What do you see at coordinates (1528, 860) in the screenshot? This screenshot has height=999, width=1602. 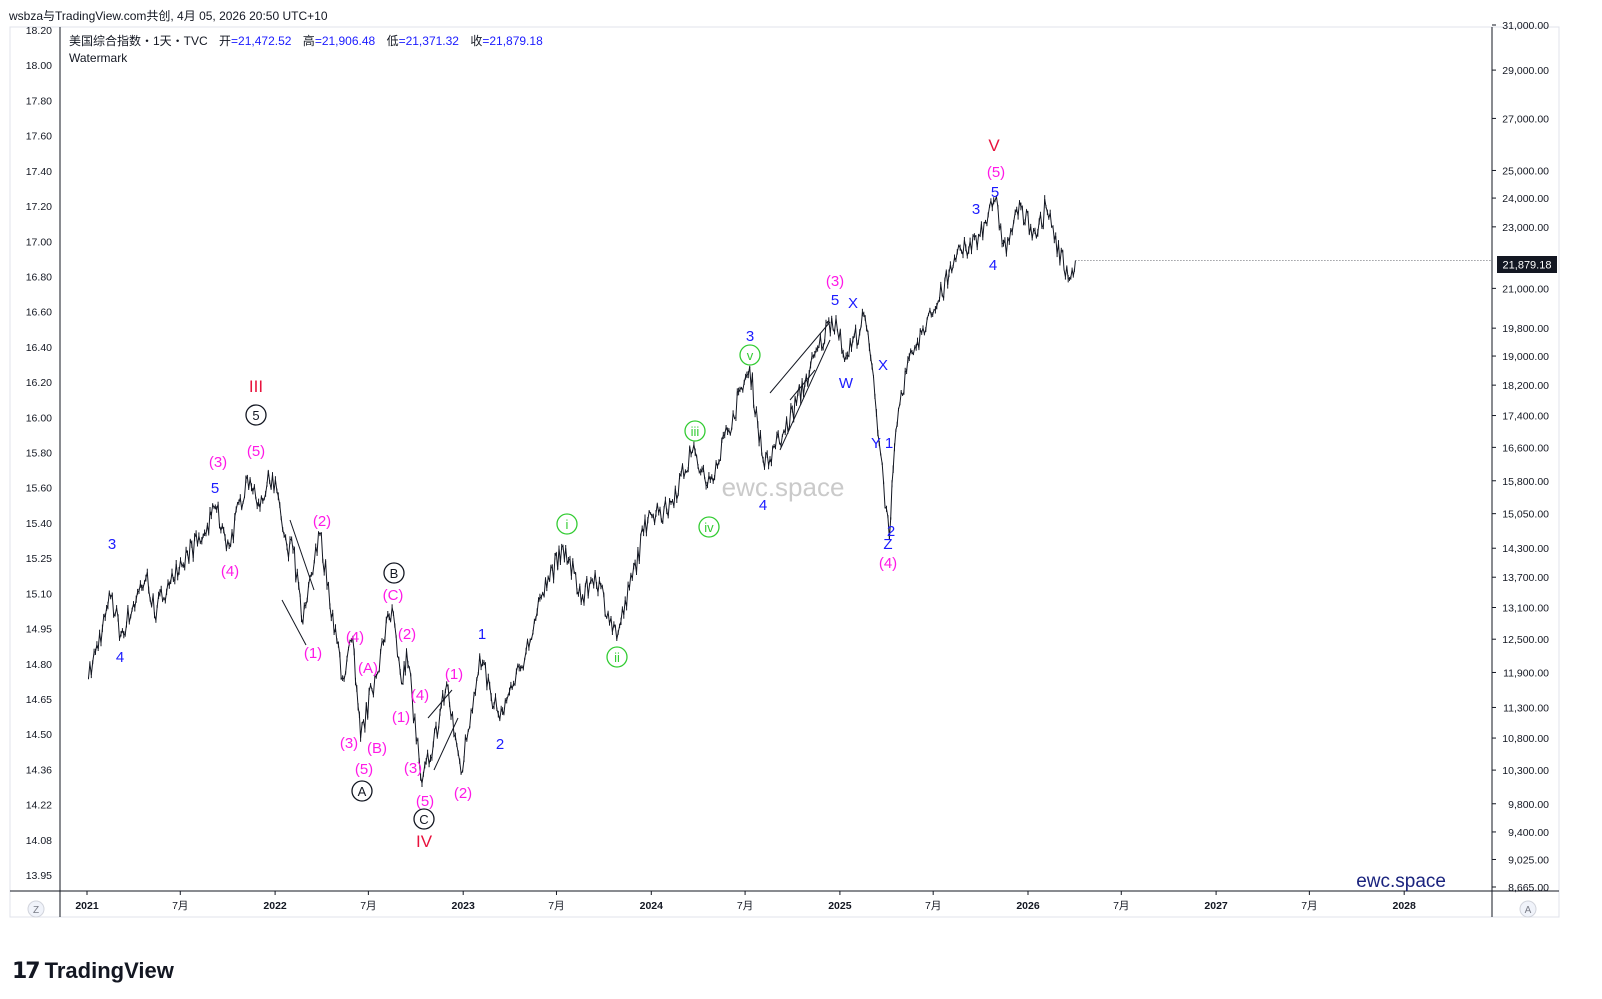 I see `right-axis-tick-label: 9,025.00` at bounding box center [1528, 860].